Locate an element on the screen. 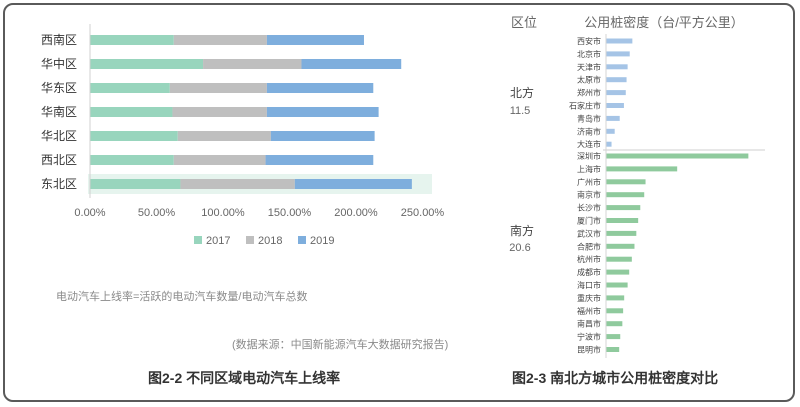  category-label: 东北区 is located at coordinates (59, 184).